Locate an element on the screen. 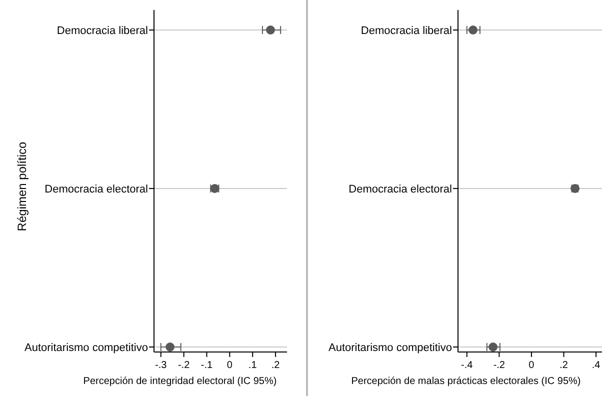 This screenshot has width=605, height=396. x-tick-label: -.1 is located at coordinates (207, 365).